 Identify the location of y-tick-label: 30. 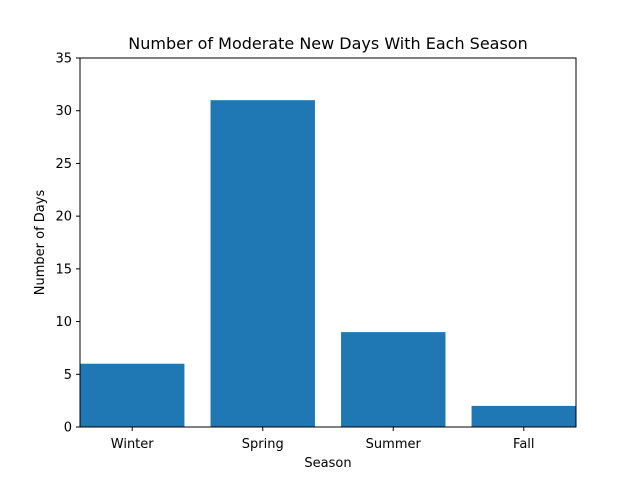
(63, 111).